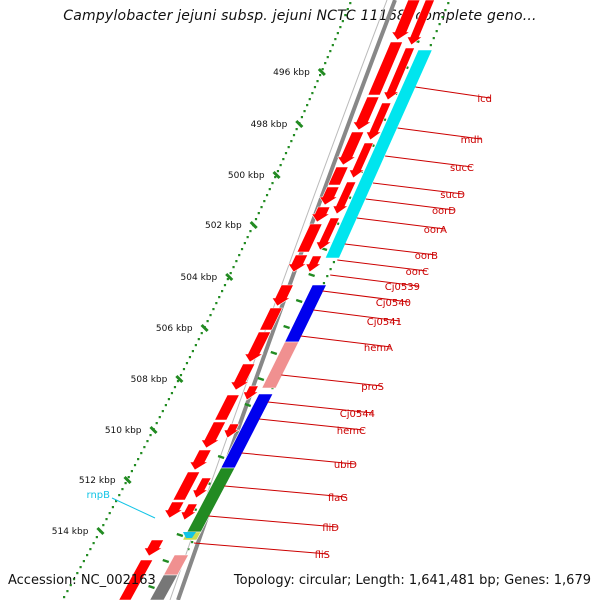  Describe the element at coordinates (444, 211) in the screenshot. I see `gene-label: oorD` at that location.